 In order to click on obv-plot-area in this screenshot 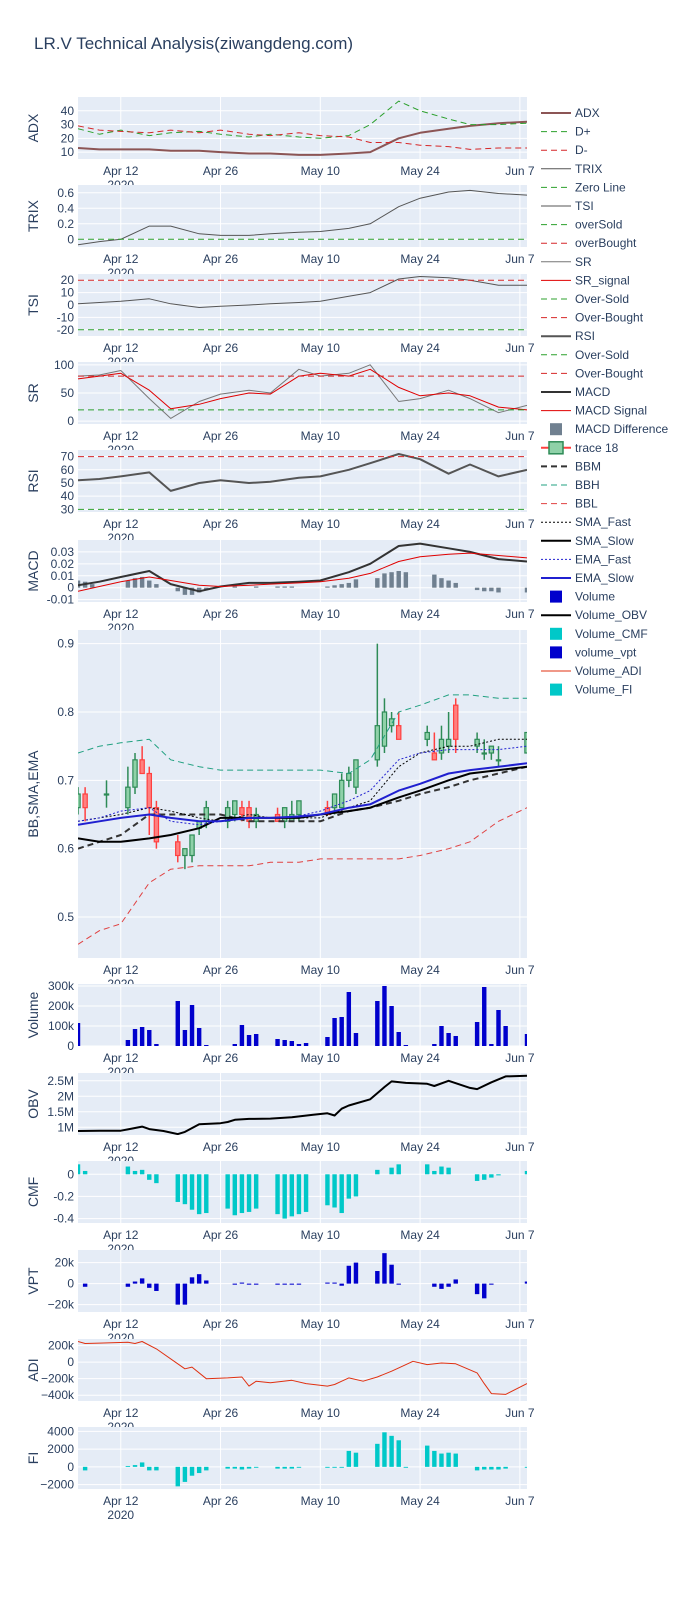, I will do `click(302, 1104)`.